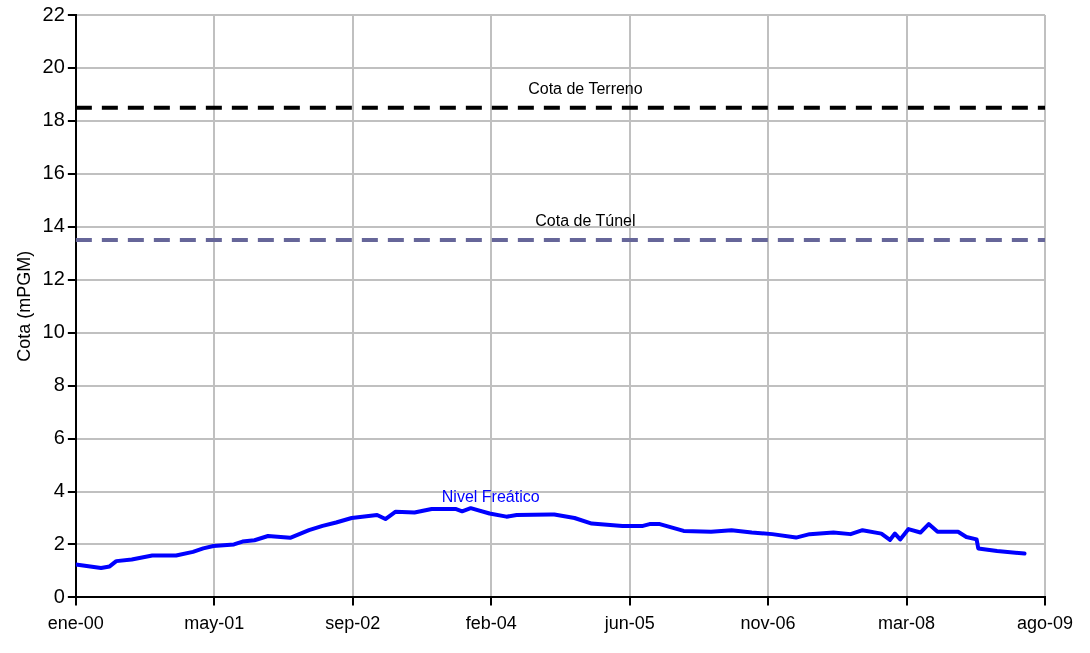  I want to click on y-tick-label: 8, so click(59, 384).